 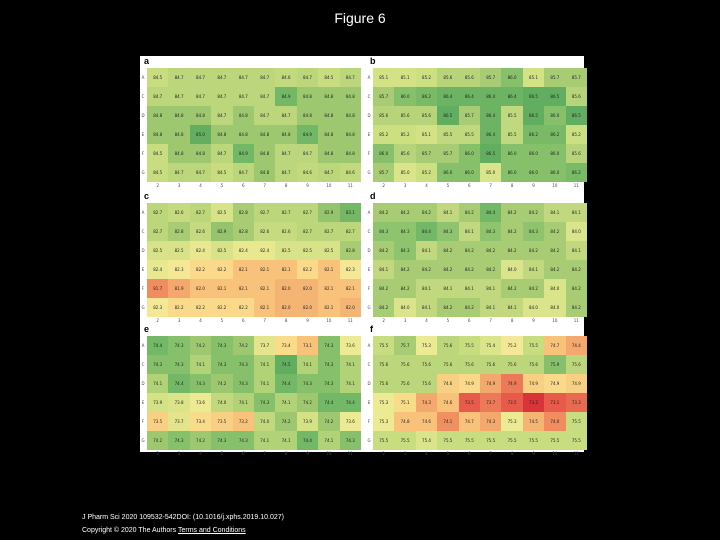 I want to click on row-label: F, so click(x=143, y=153).